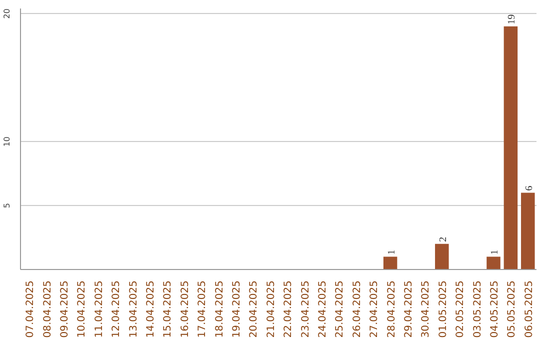  What do you see at coordinates (7, 13) in the screenshot?
I see `y-tick-label: 20` at bounding box center [7, 13].